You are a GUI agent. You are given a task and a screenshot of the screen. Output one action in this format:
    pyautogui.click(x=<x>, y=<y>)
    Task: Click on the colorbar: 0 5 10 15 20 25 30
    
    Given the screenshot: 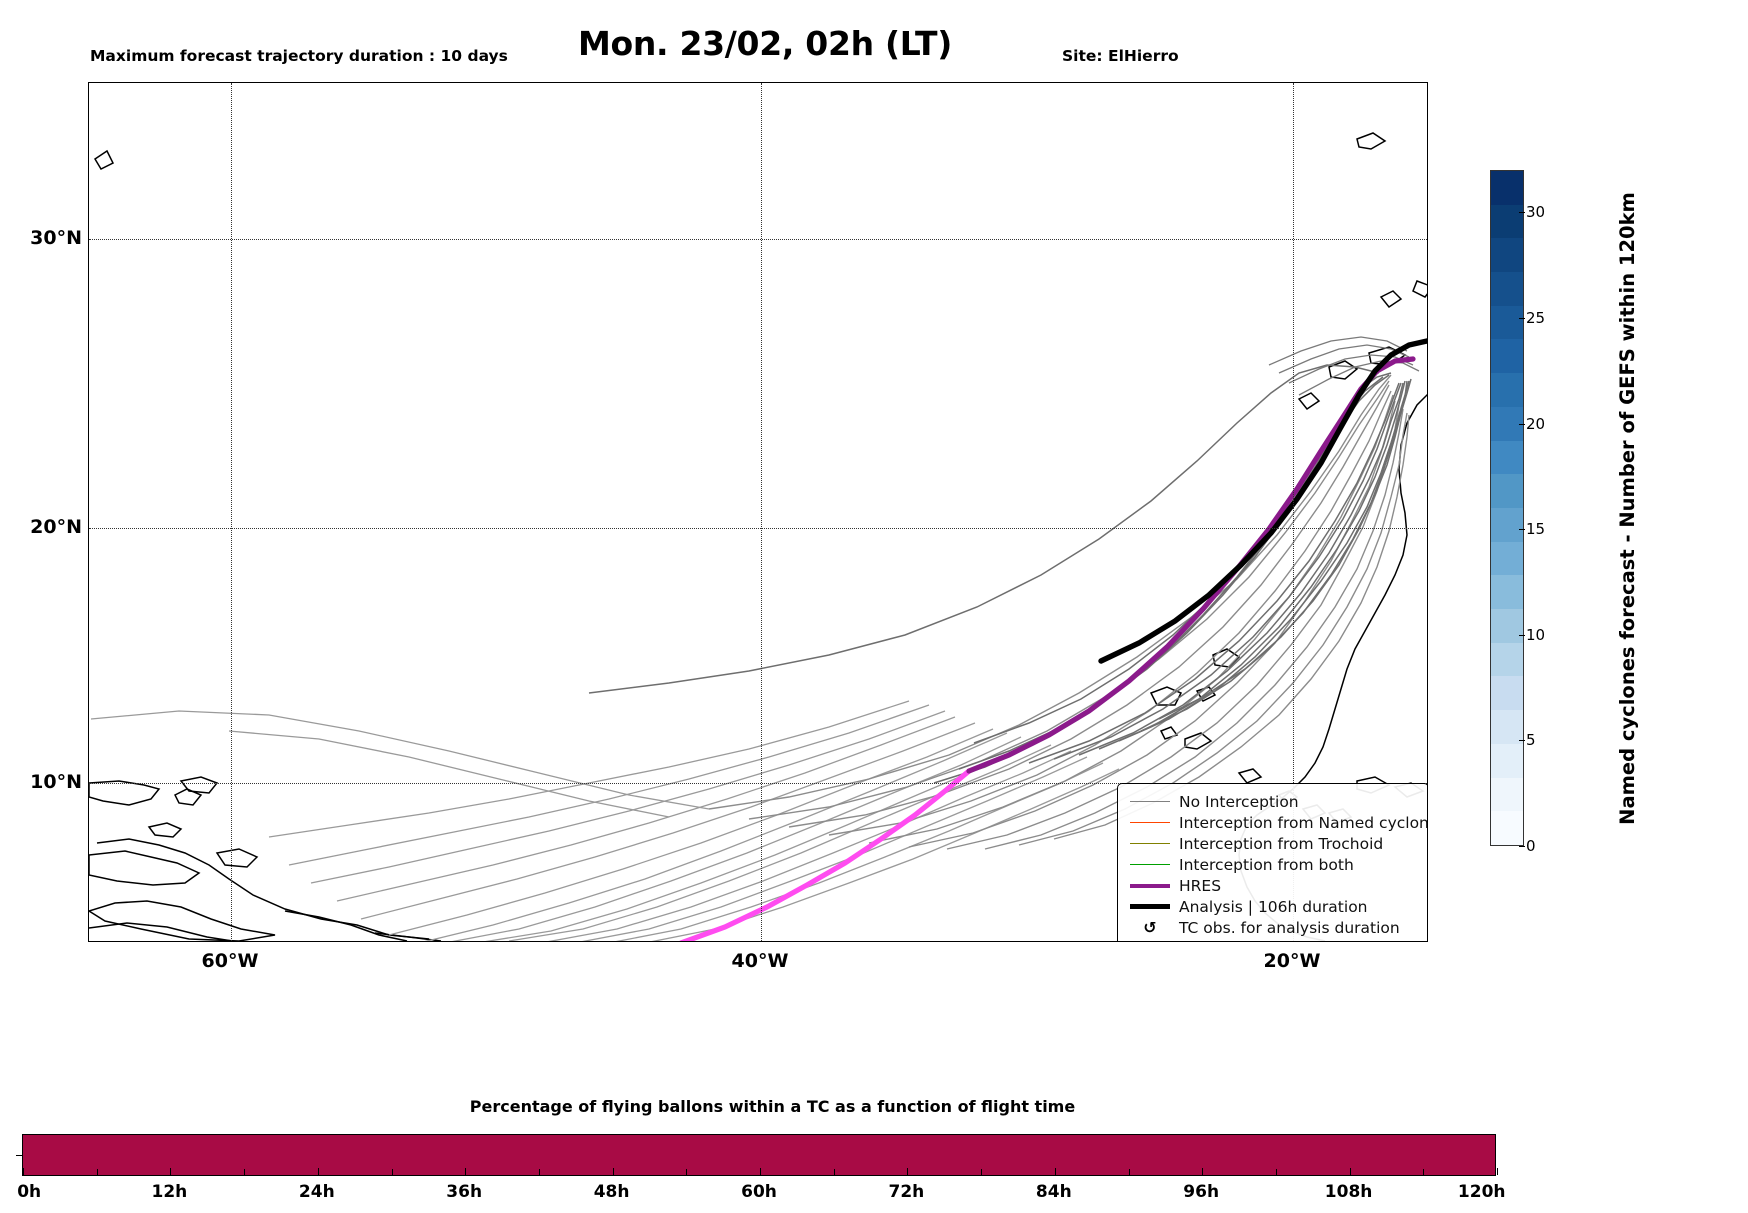 What is the action you would take?
    pyautogui.click(x=1517, y=512)
    